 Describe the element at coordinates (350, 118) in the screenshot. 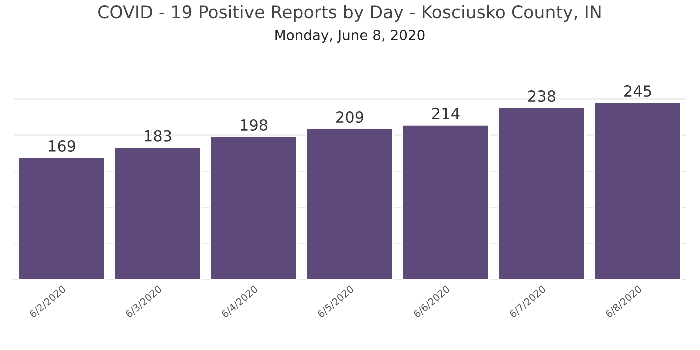

I see `data-label: 209` at that location.